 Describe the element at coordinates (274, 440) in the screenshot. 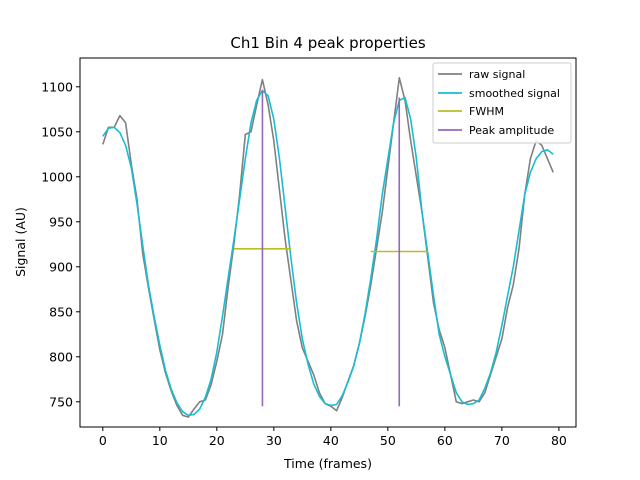

I see `x-tick-label: 30` at that location.